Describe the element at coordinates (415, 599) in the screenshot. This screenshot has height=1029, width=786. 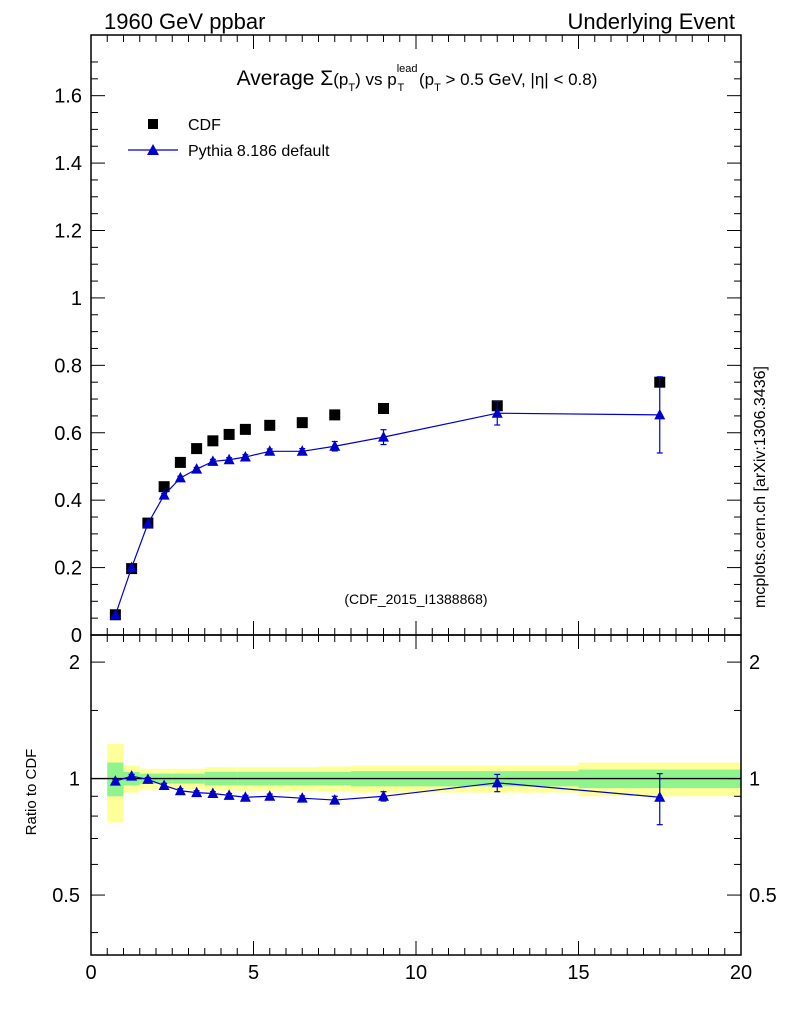
I see `analysis-watermark: (CDF_2015_I1388868)` at that location.